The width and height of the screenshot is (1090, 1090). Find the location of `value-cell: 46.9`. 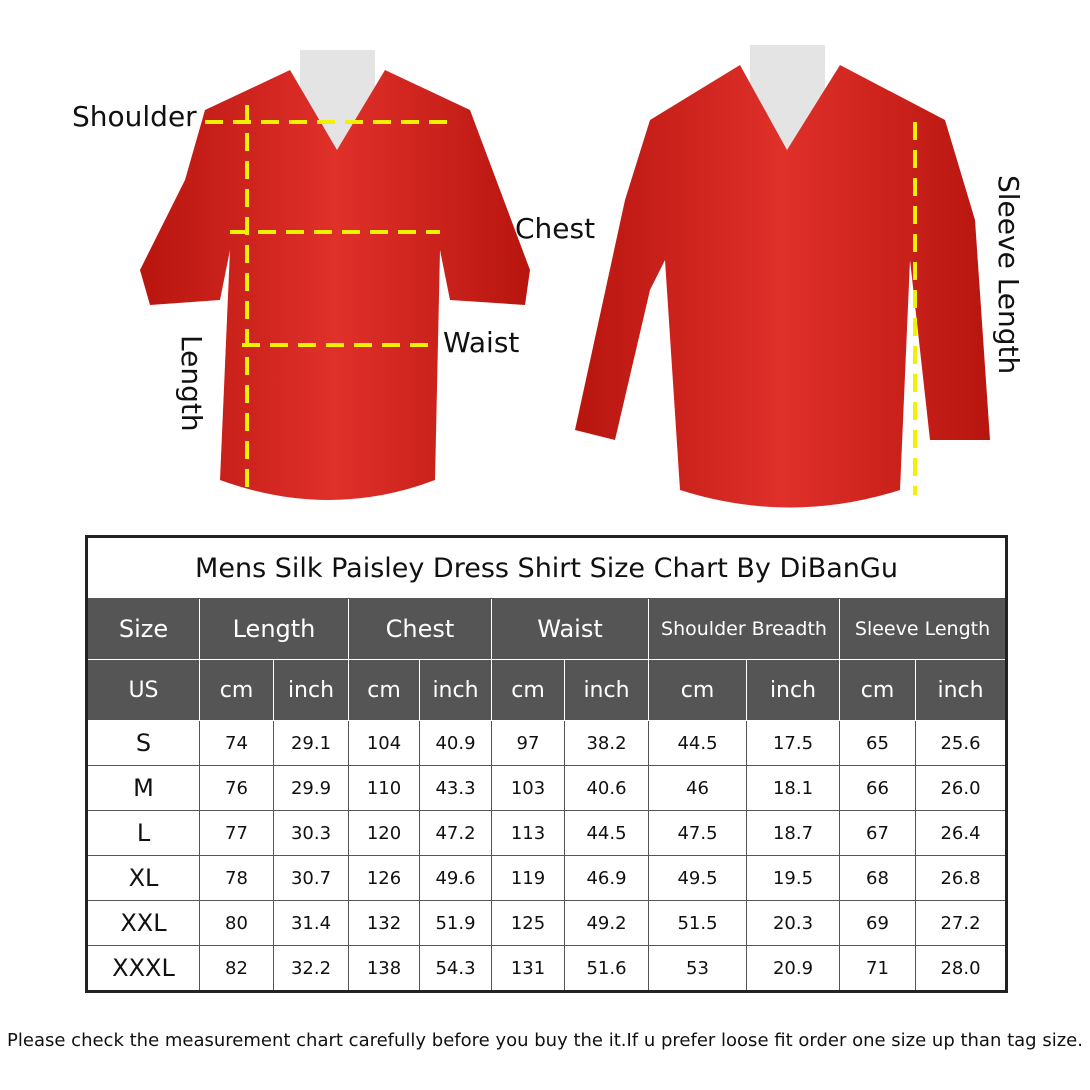

value-cell: 46.9 is located at coordinates (606, 878).